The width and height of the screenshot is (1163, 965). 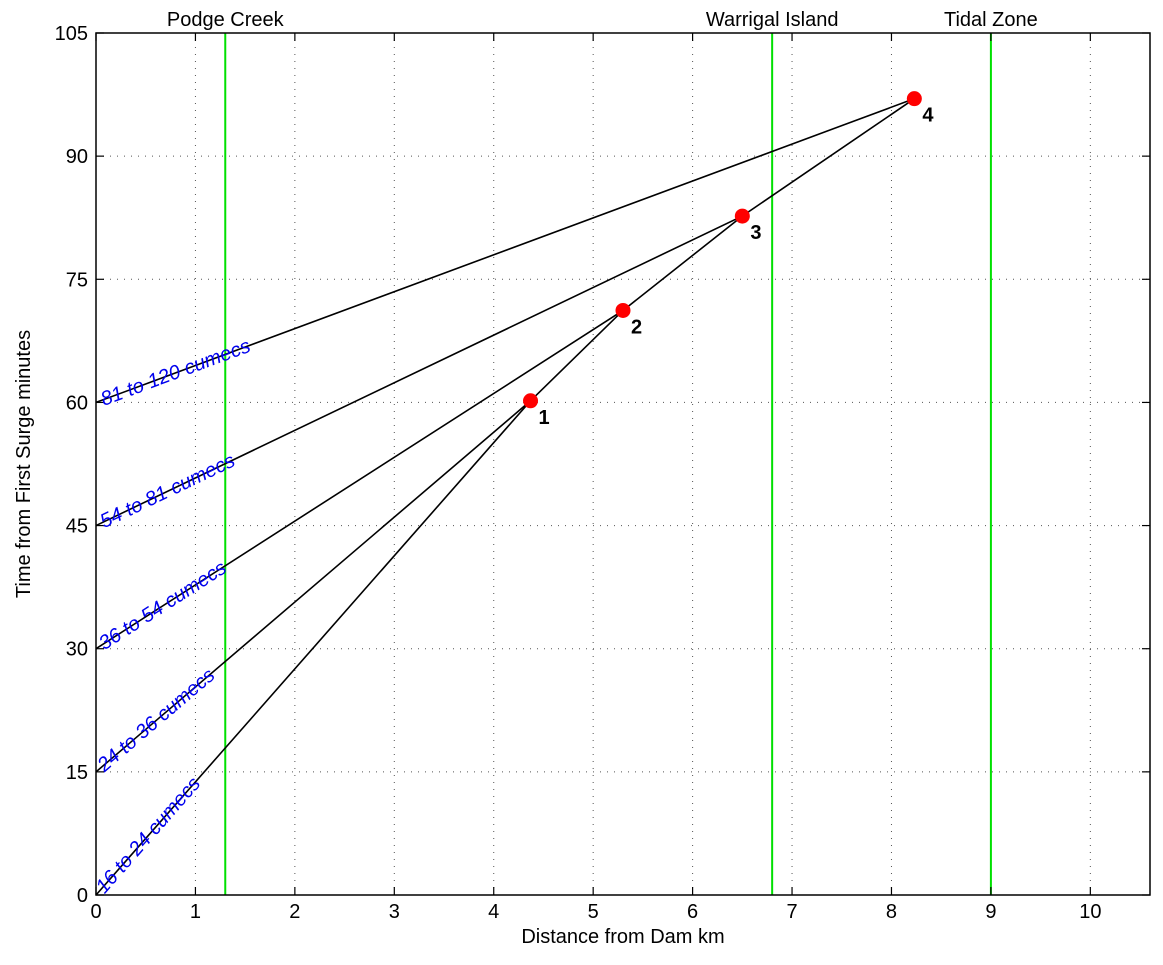 I want to click on location-label: Warrigal Island, so click(x=772, y=20).